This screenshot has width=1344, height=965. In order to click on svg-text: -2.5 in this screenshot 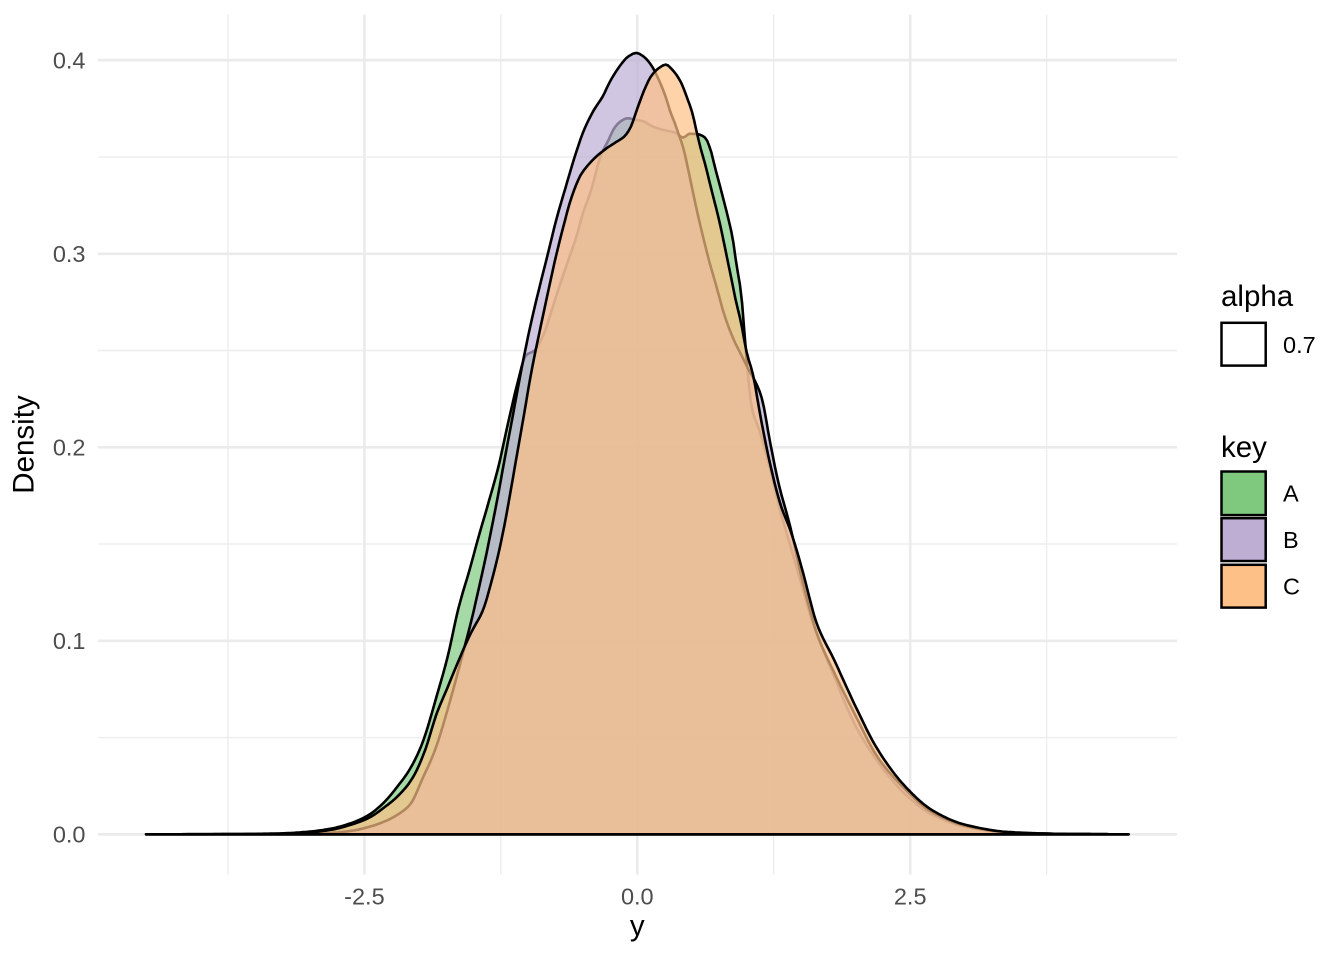, I will do `click(364, 897)`.